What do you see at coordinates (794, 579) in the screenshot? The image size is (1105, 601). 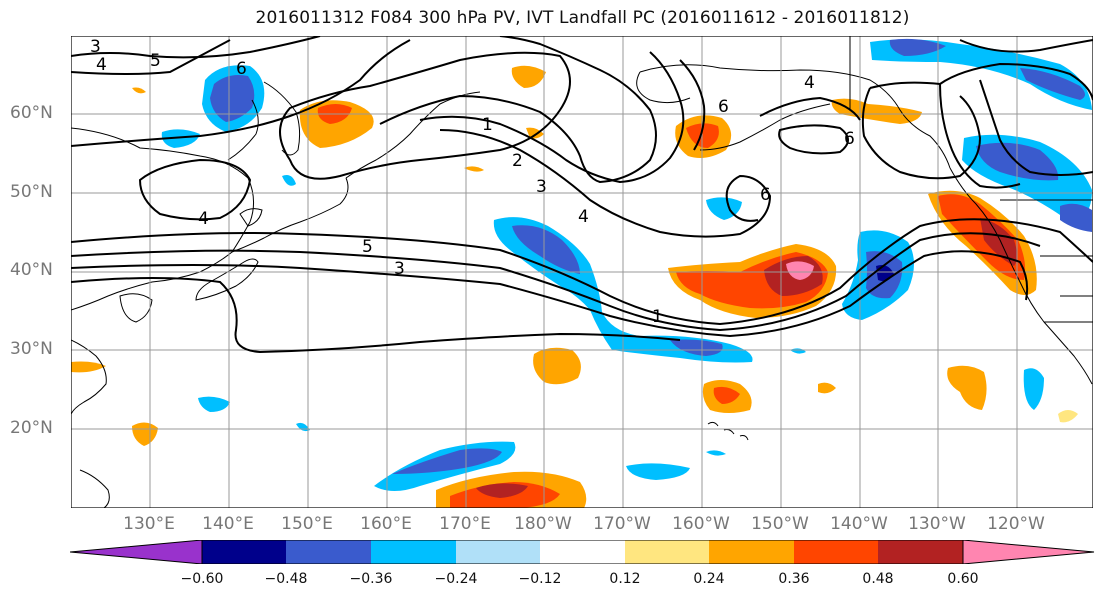 I see `colorbar-tick: 0.36` at bounding box center [794, 579].